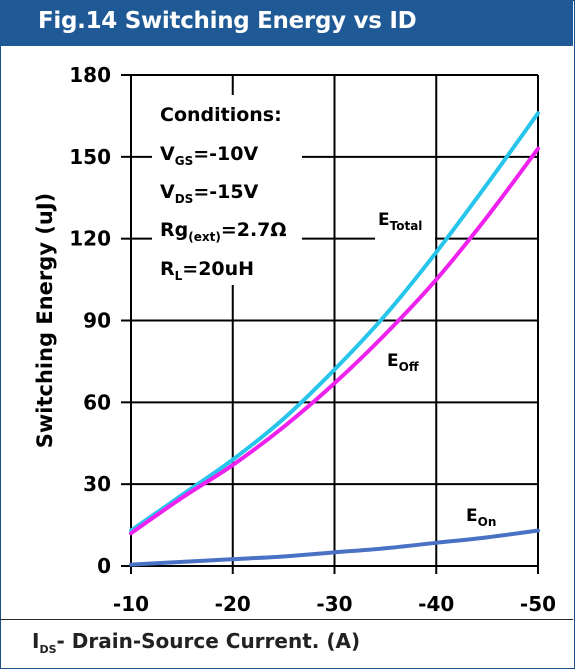 The height and width of the screenshot is (669, 575). Describe the element at coordinates (104, 566) in the screenshot. I see `y-tick-label: 0` at that location.